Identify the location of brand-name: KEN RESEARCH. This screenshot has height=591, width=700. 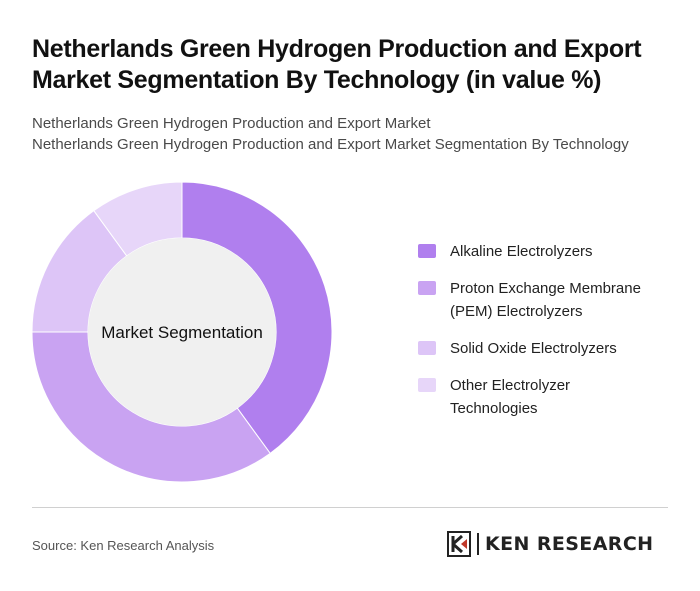
(569, 544).